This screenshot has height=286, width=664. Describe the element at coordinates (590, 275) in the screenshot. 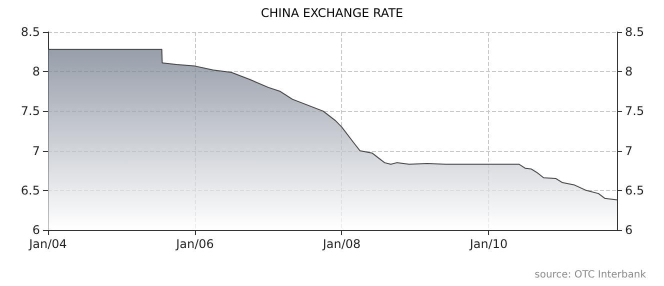

I see `source-note: source: OTC Interbank` at that location.